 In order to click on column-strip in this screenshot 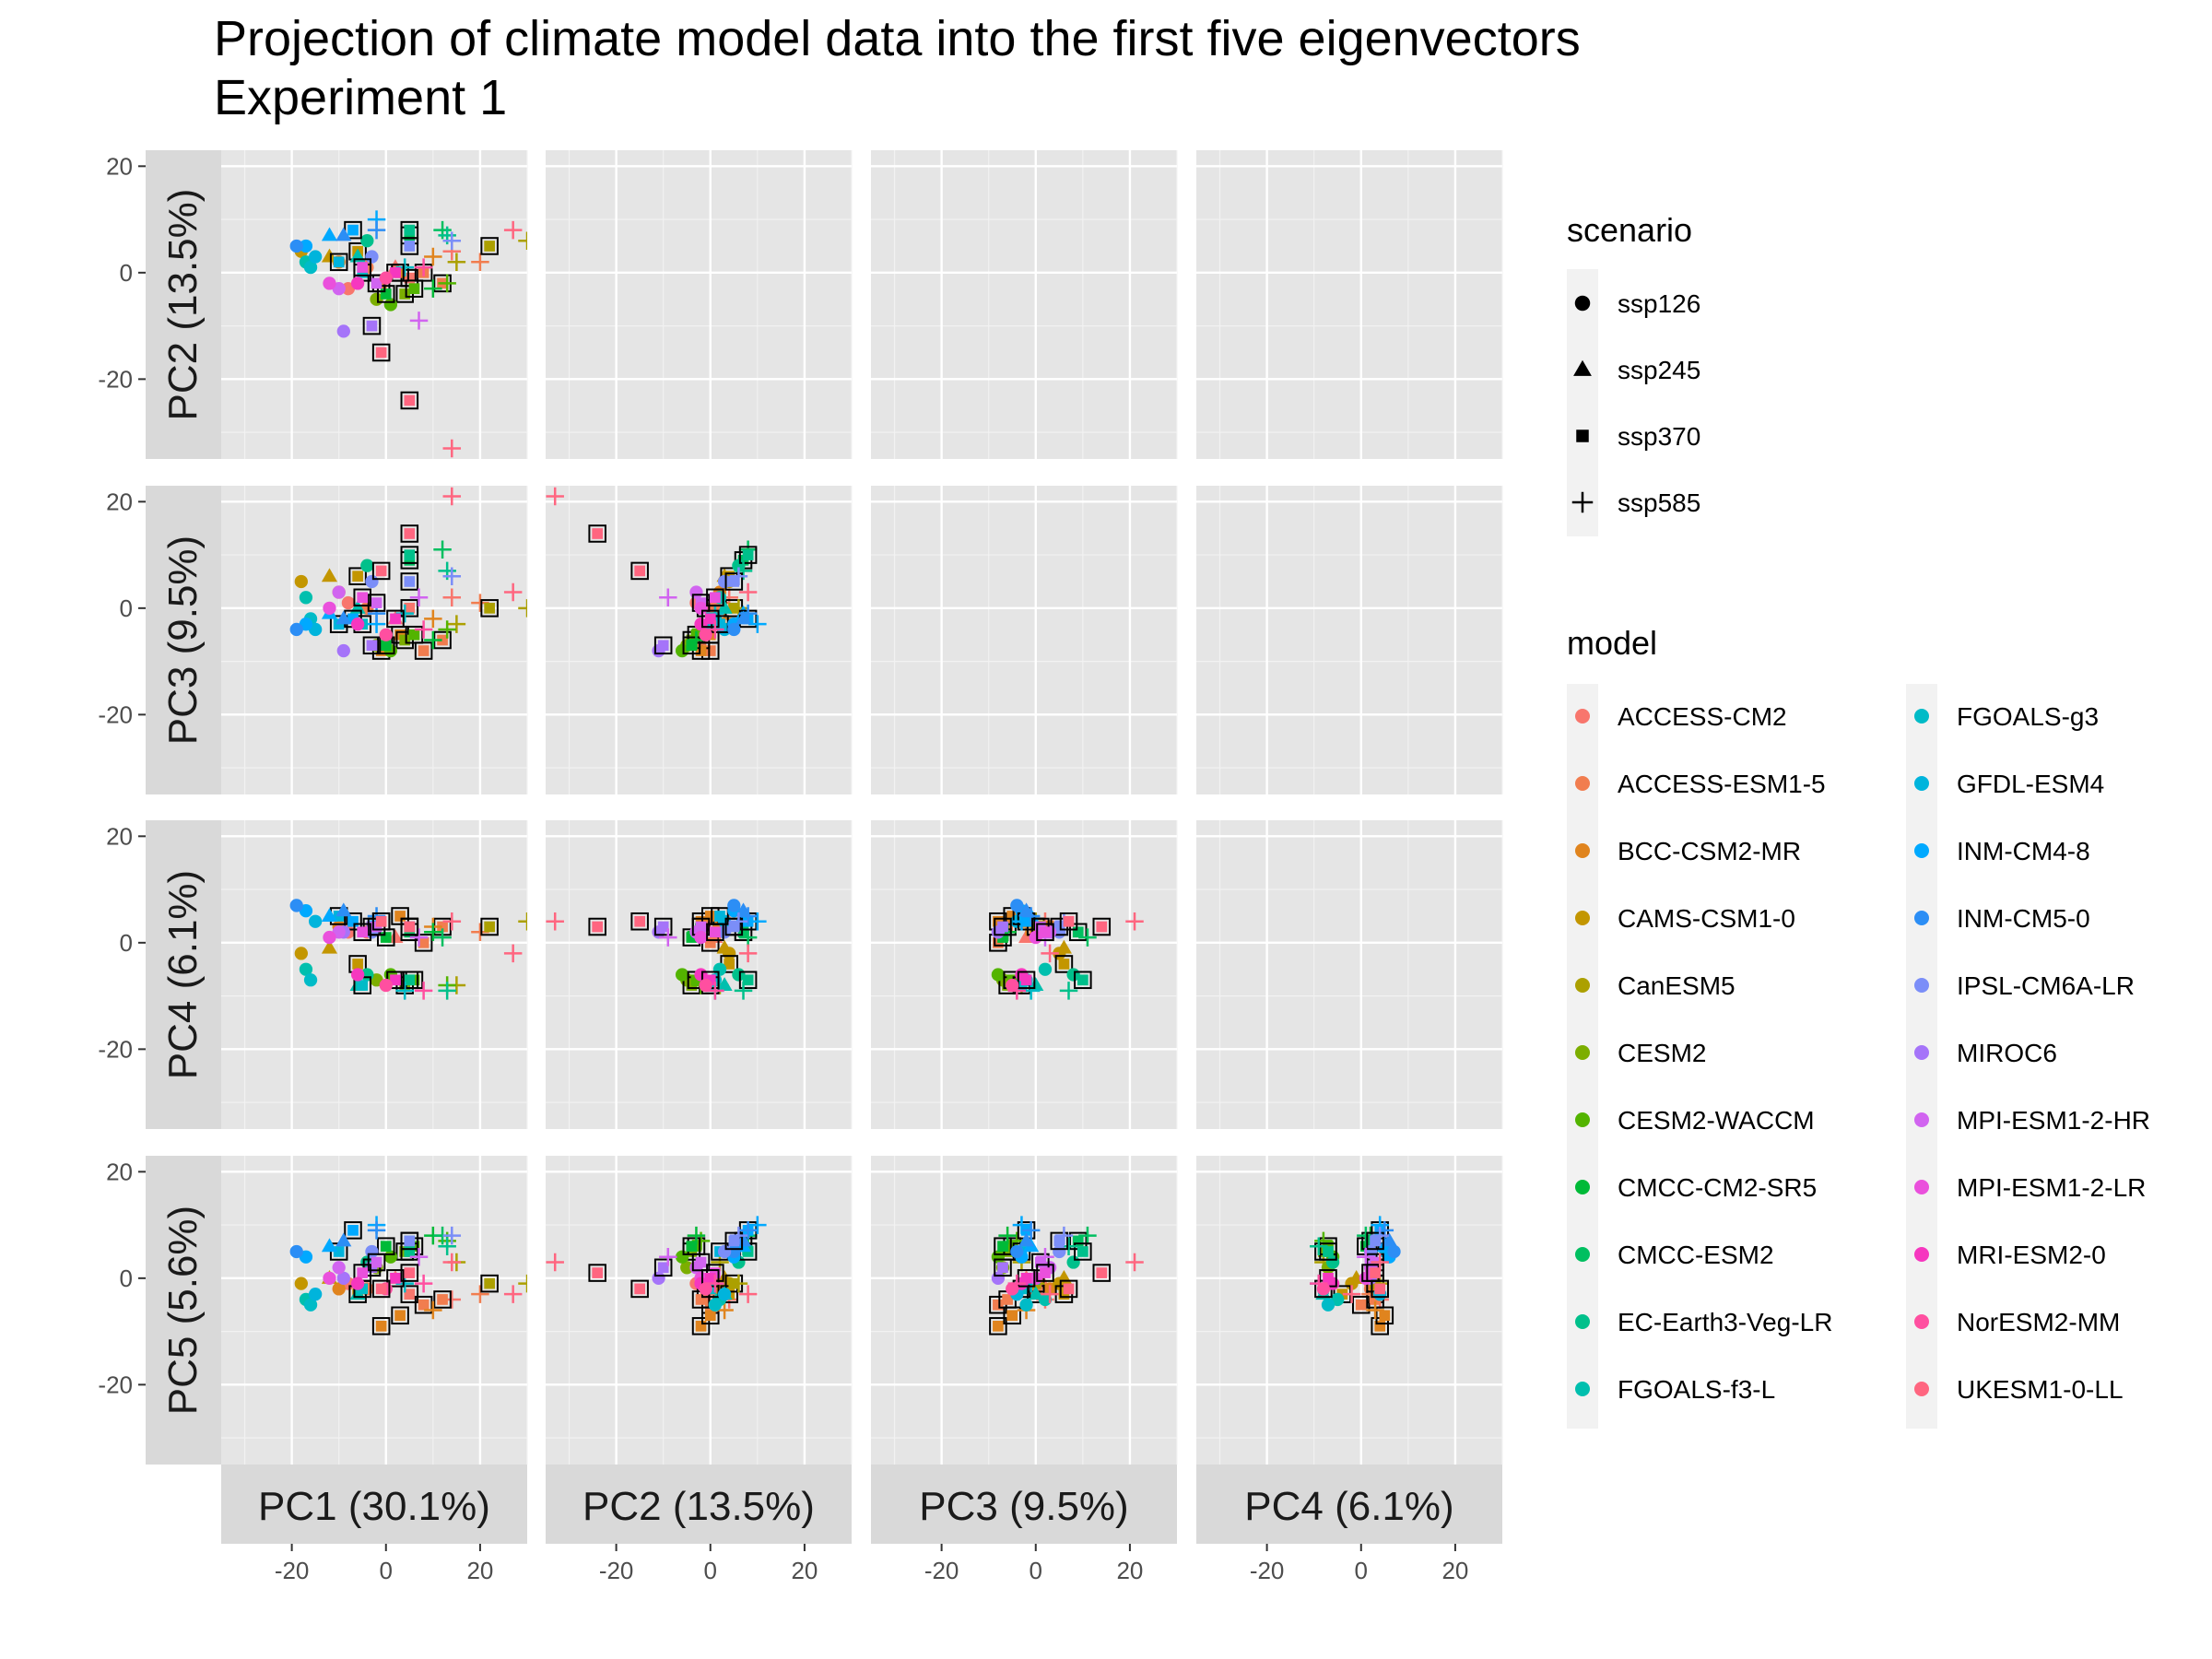, I will do `click(1349, 1504)`.